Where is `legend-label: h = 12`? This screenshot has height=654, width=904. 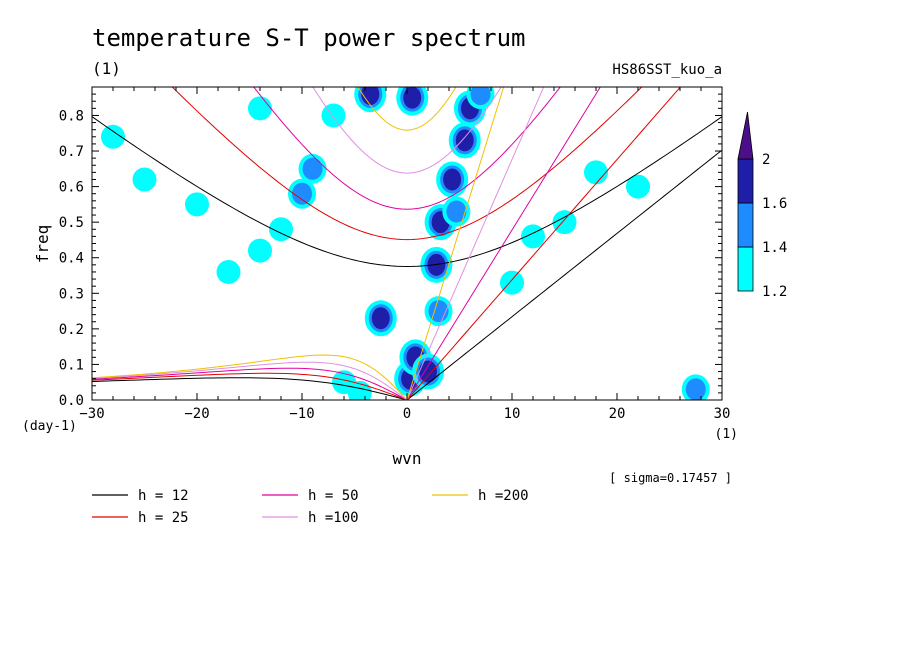
legend-label: h = 12 is located at coordinates (163, 496).